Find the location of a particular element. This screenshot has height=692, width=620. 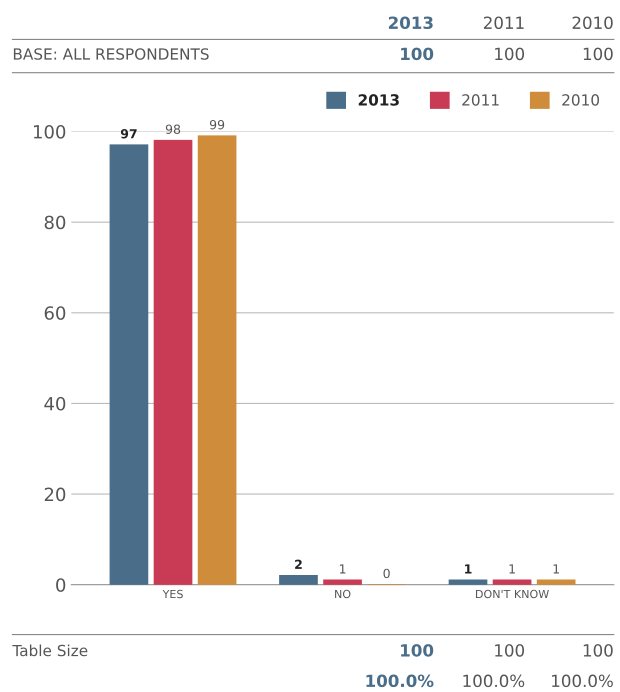

x-tick-label: YES is located at coordinates (172, 594).